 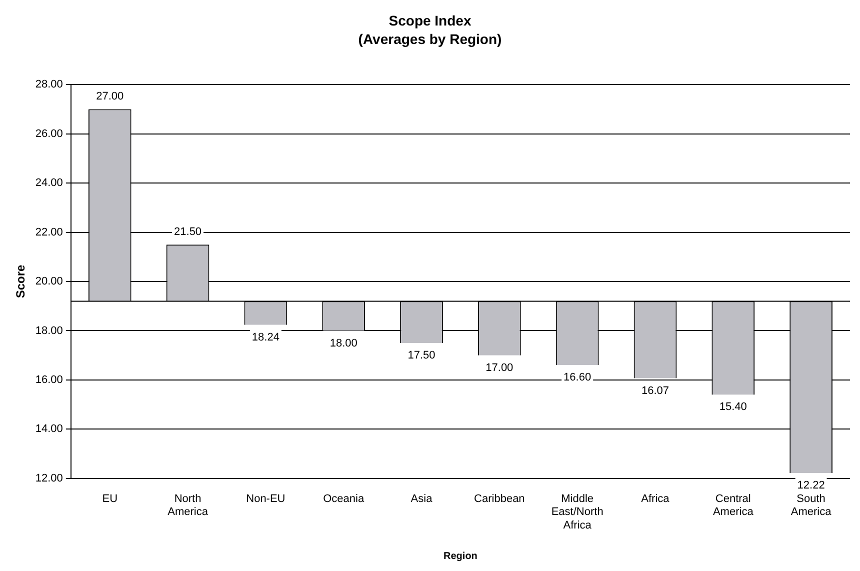 I want to click on y-tick-label: 24.00, so click(x=49, y=183).